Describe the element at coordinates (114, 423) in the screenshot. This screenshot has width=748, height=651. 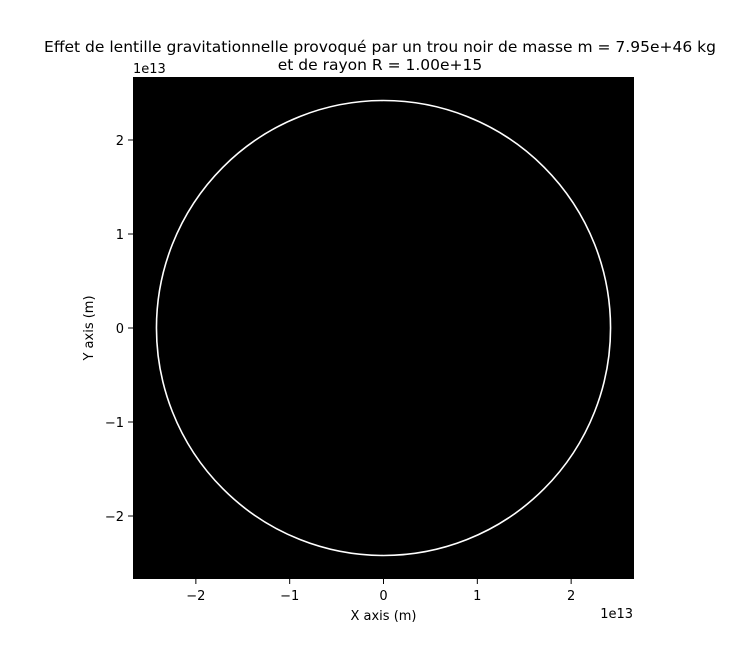
I see `y-tick-label: −1` at that location.